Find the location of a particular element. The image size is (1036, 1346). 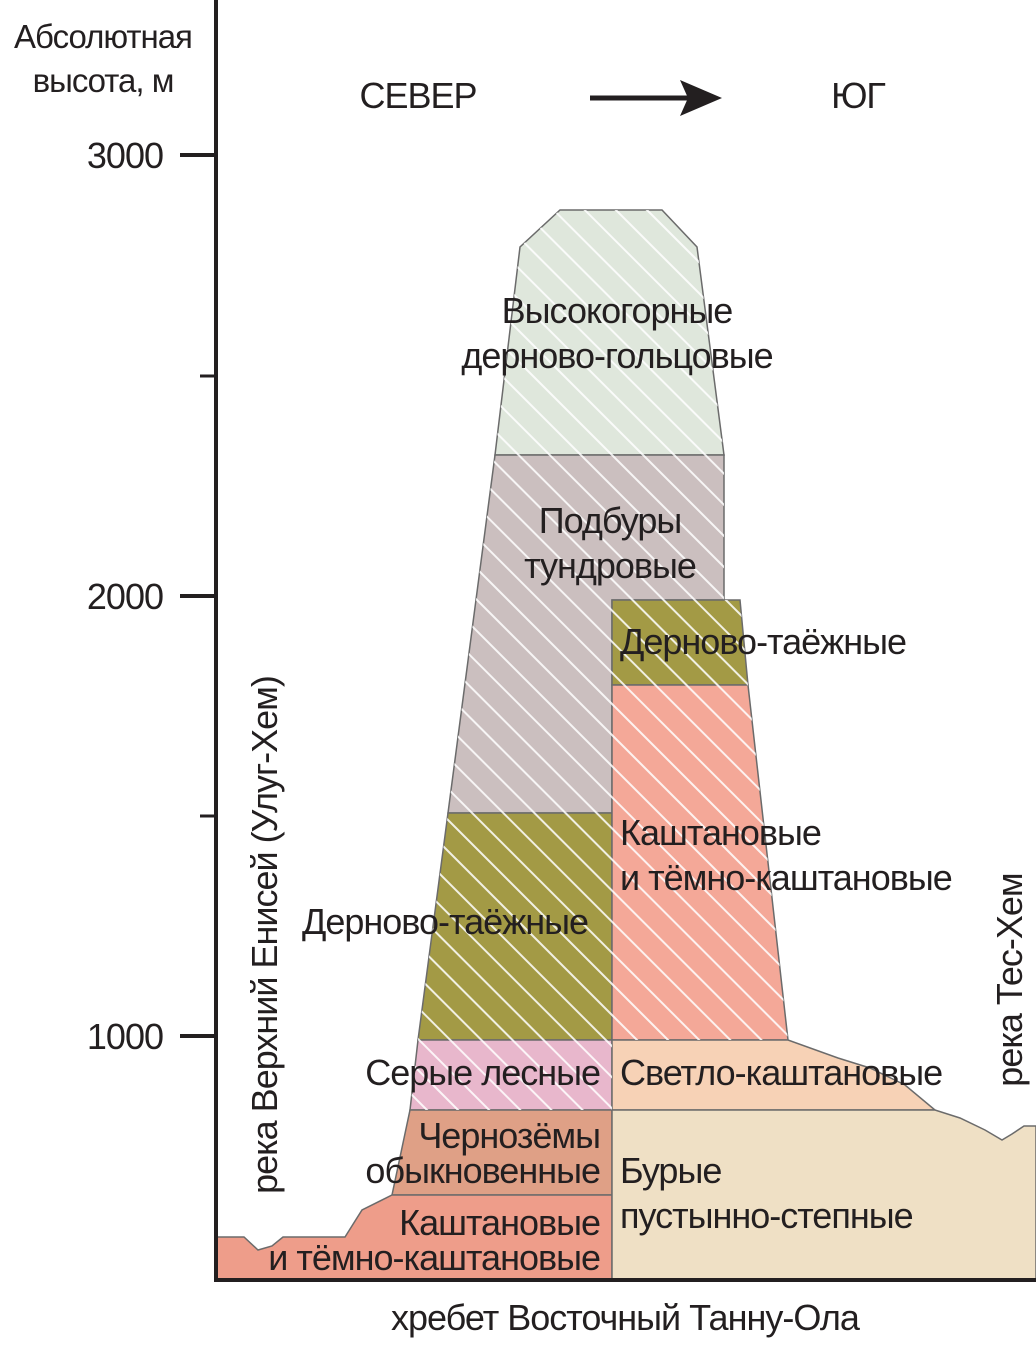

label-grey-forest: Серые лесные is located at coordinates (482, 1072).